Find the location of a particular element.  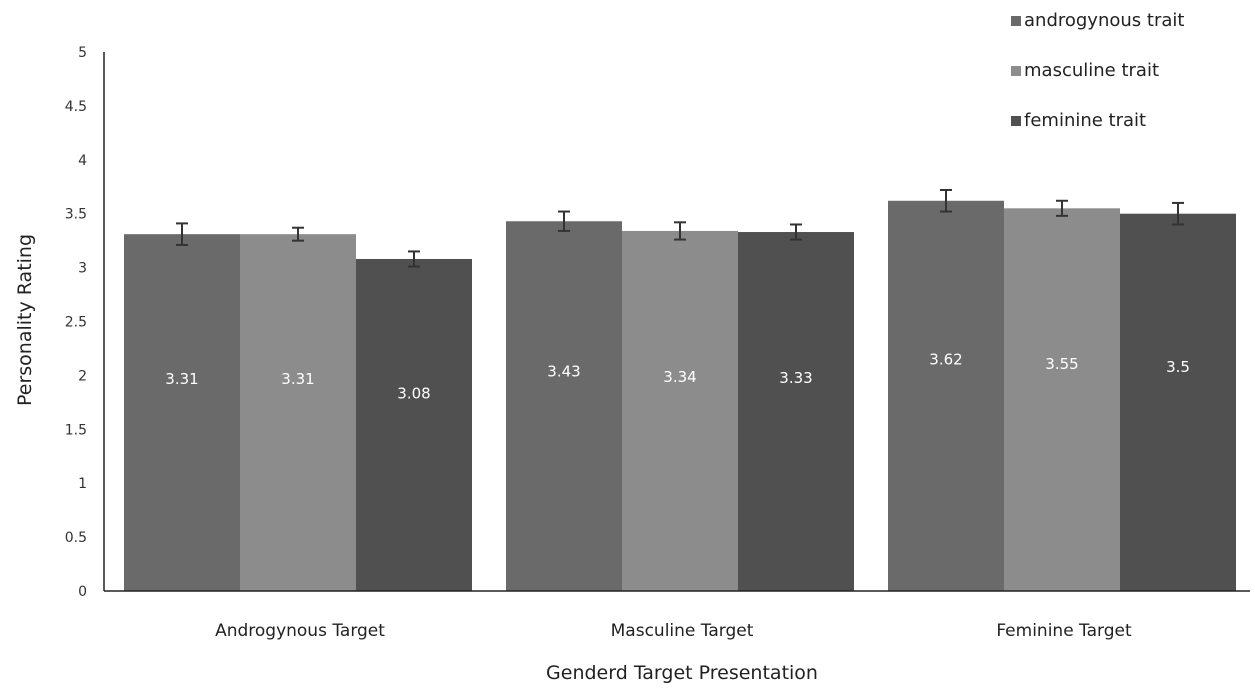

y-tick-label: 2.5 is located at coordinates (76, 323).